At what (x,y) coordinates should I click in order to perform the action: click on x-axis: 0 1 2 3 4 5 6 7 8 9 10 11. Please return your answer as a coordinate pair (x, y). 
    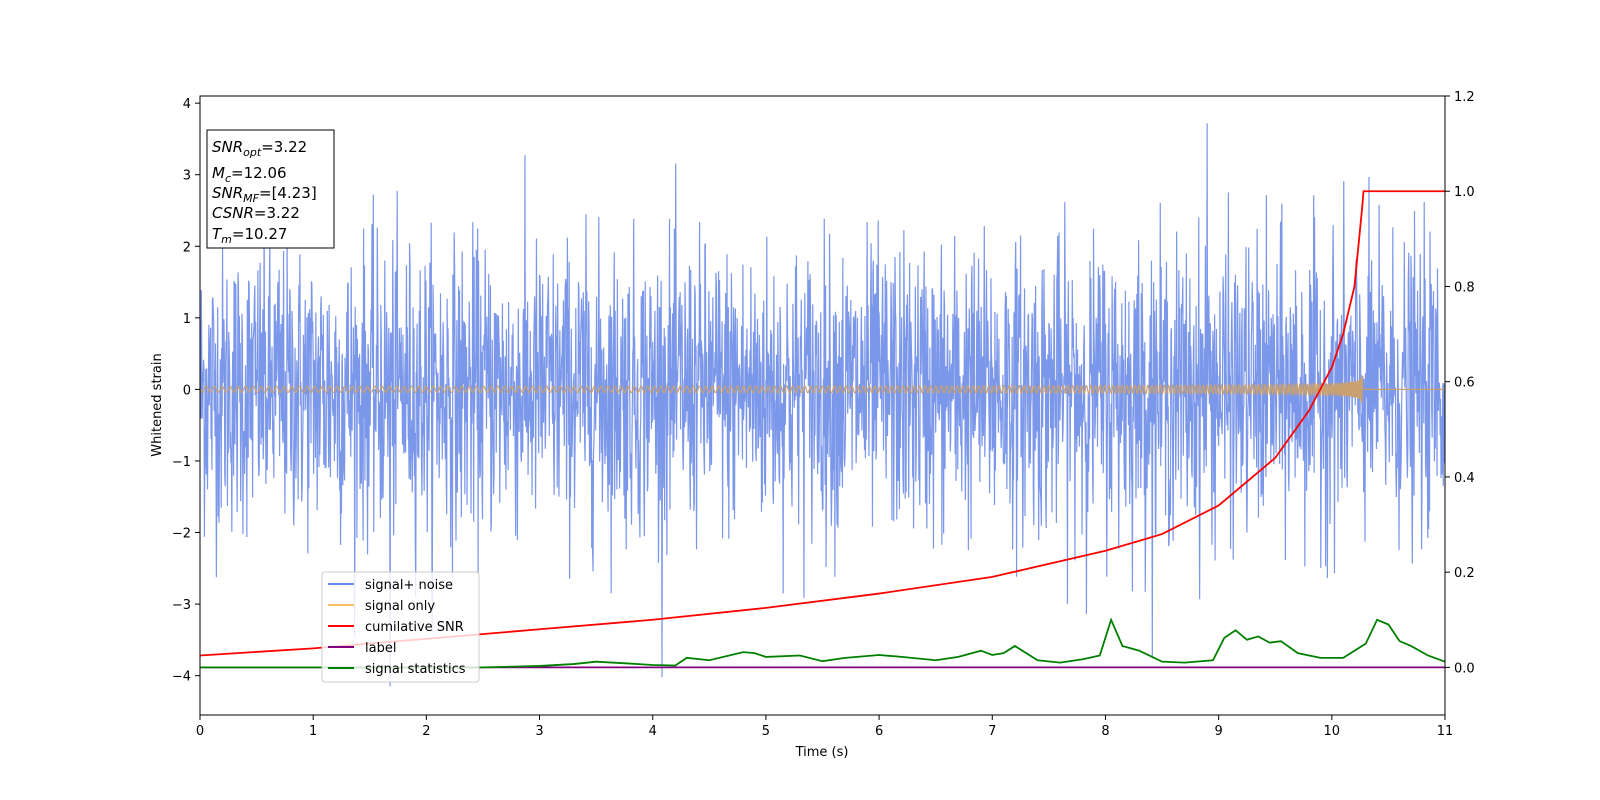
    Looking at the image, I should click on (824, 727).